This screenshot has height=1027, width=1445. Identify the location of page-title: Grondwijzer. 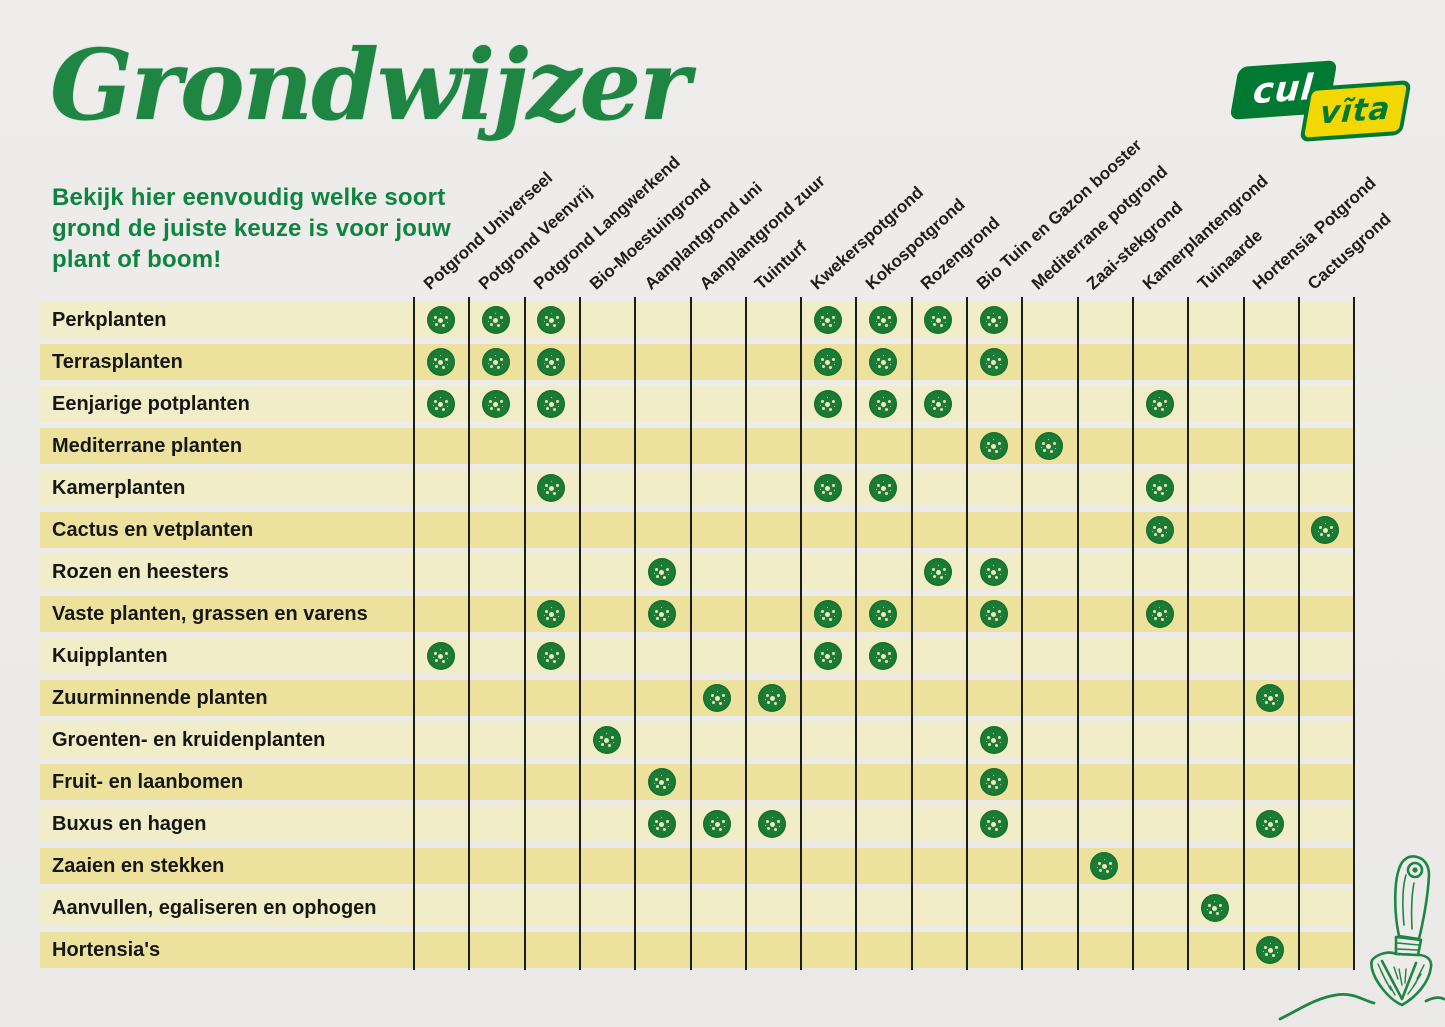
(370, 85).